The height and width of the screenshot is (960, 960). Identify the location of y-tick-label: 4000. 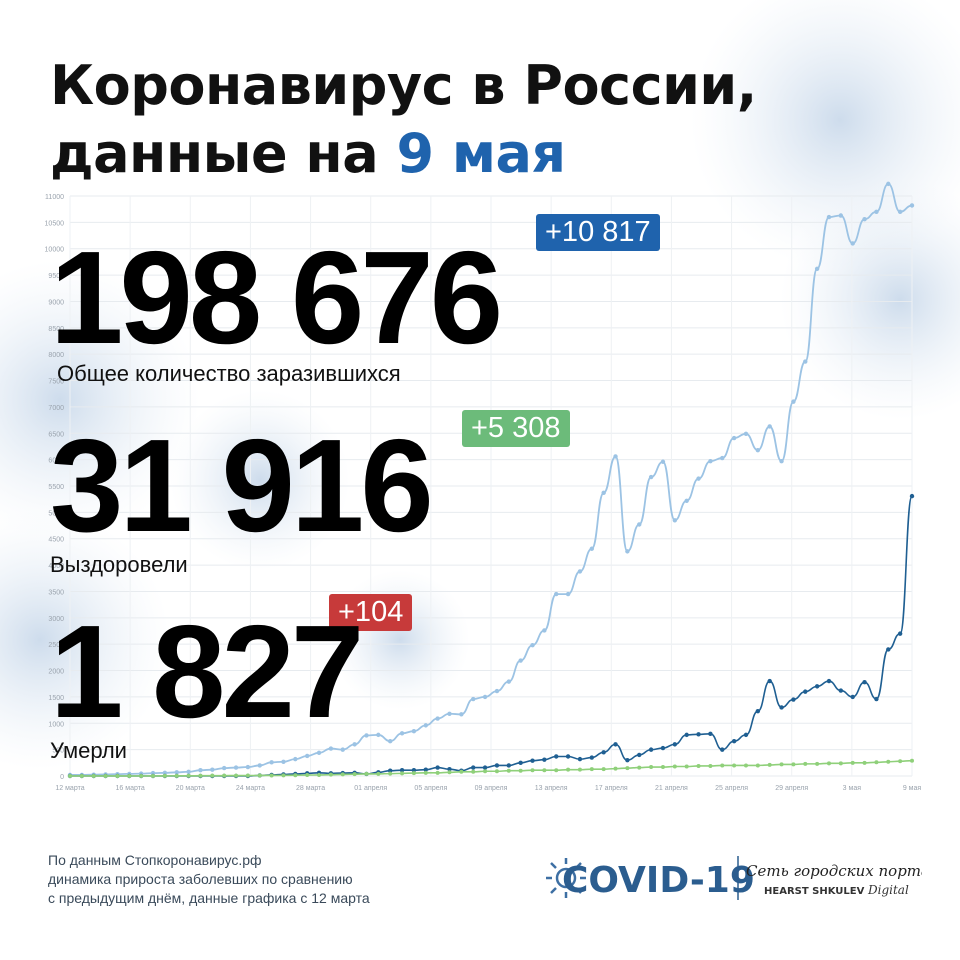
(56, 566).